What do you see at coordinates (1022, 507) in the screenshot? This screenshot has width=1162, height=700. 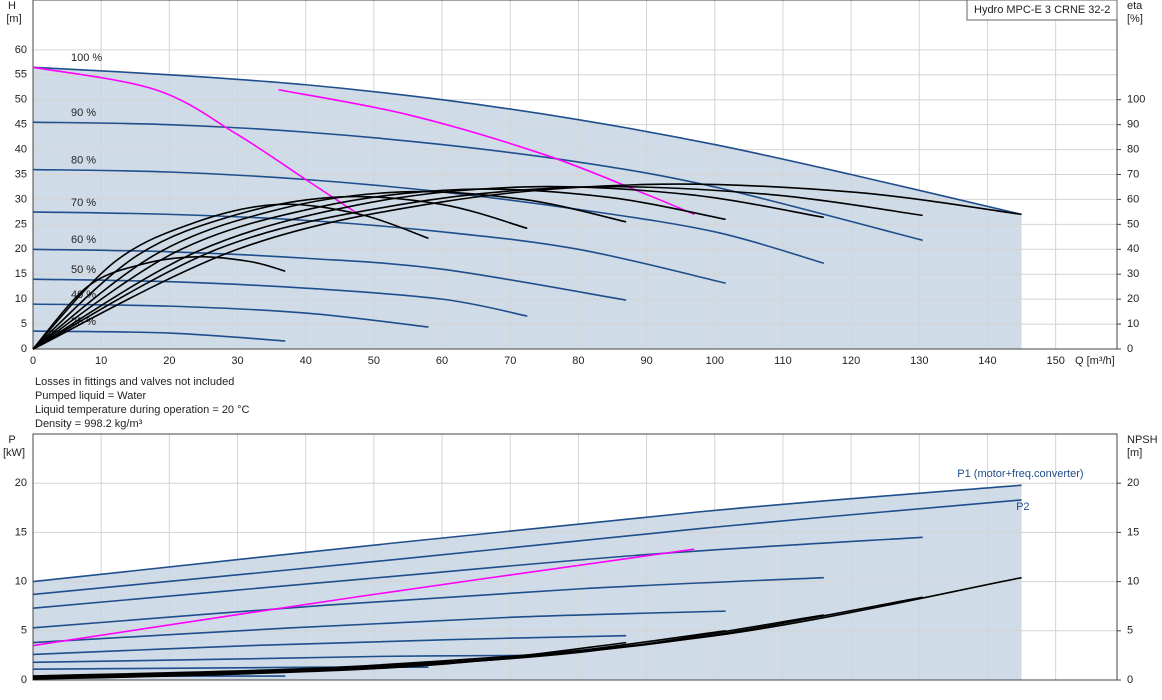 I see `series-label: P2` at bounding box center [1022, 507].